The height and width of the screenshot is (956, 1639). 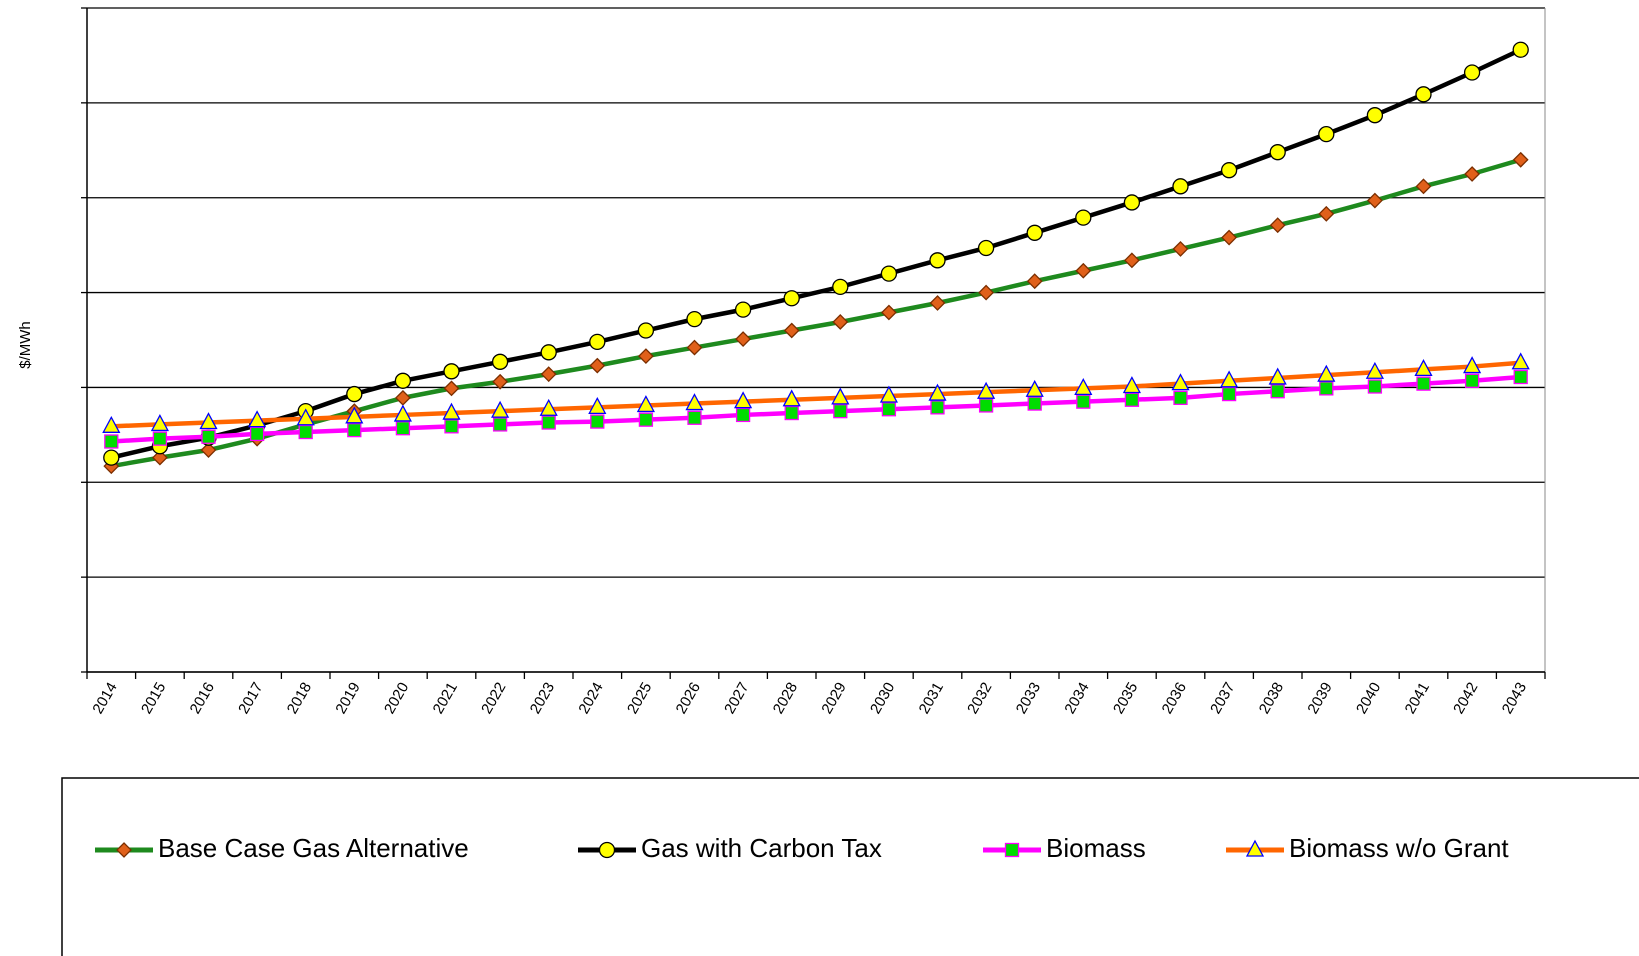 I want to click on x-tick-label: 2026, so click(x=688, y=698).